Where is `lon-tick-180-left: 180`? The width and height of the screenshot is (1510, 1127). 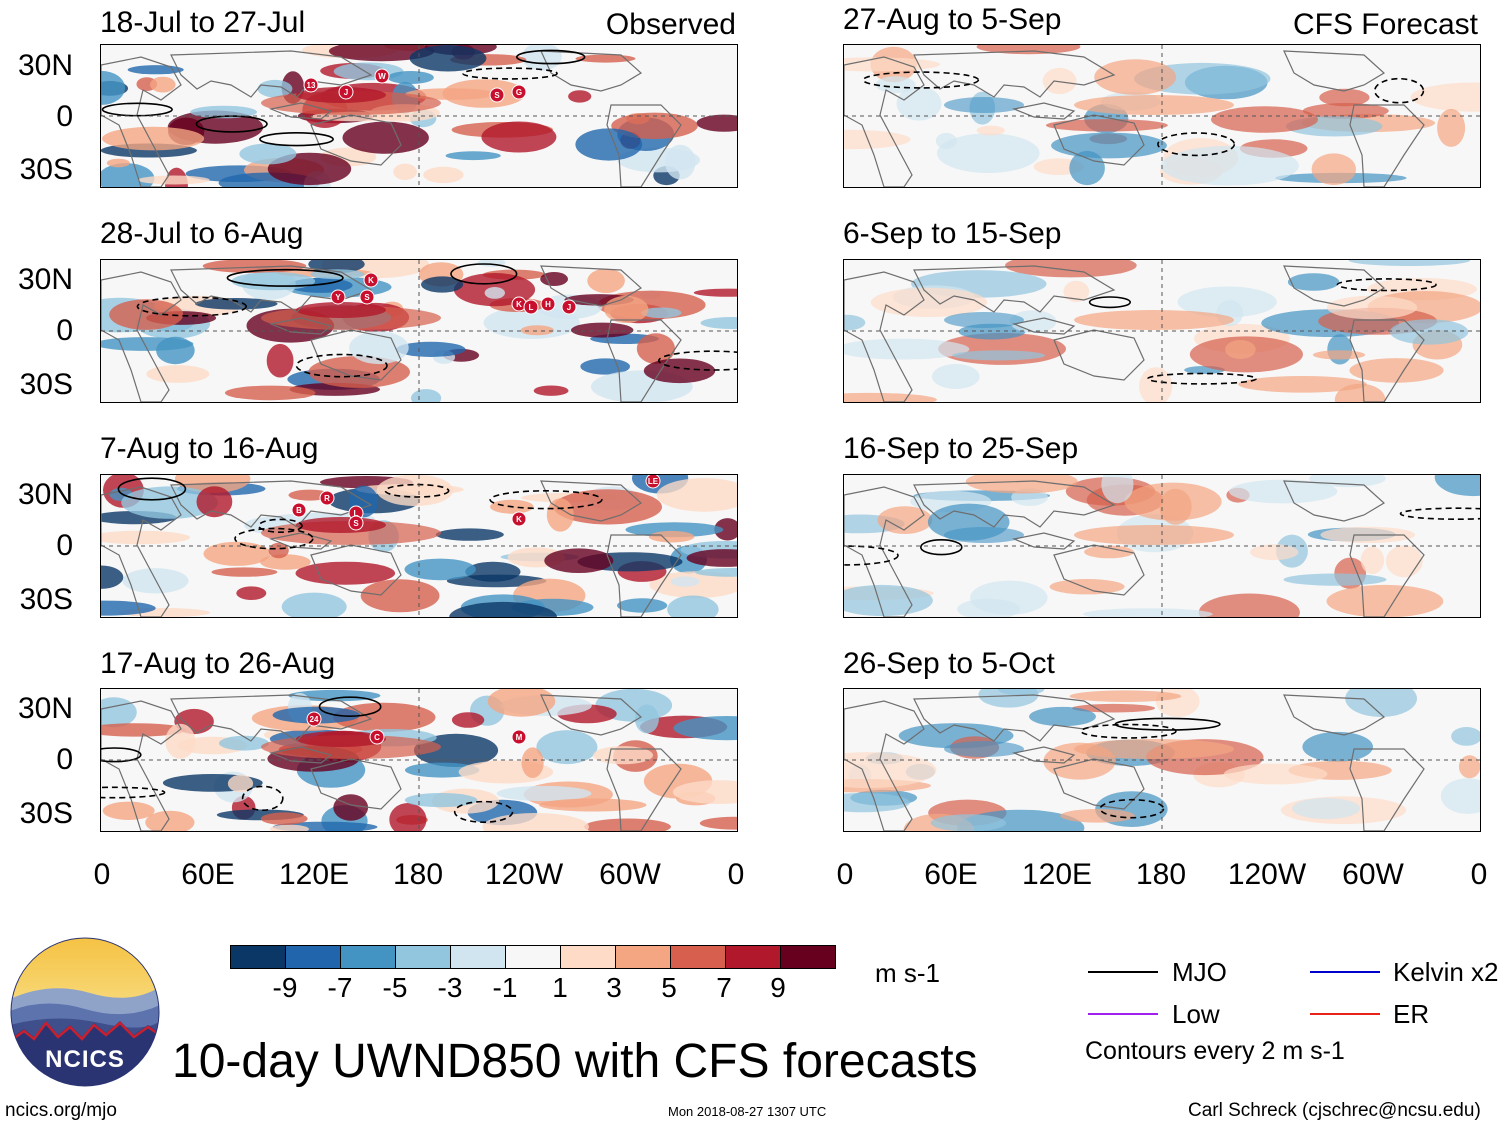 lon-tick-180-left: 180 is located at coordinates (418, 874).